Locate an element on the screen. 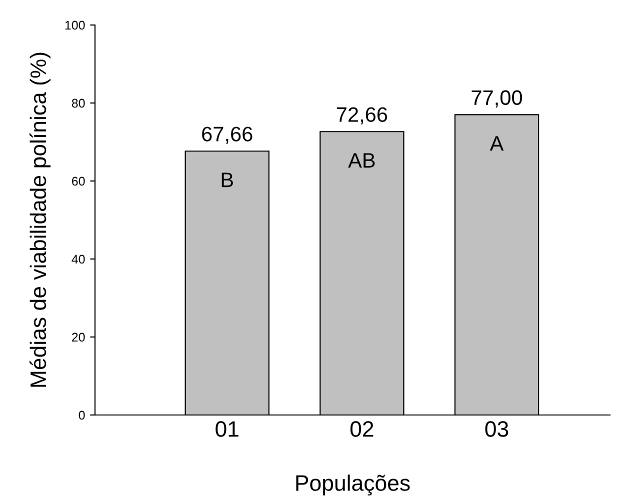 Image resolution: width=623 pixels, height=504 pixels. annotation: AB is located at coordinates (361, 160).